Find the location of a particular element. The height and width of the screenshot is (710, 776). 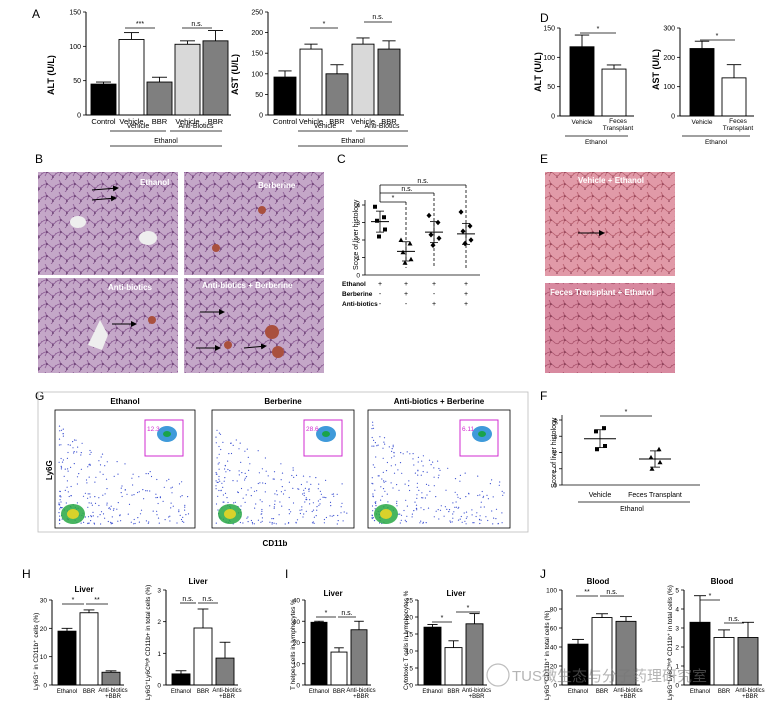

micrograph-label-vehicle-ethanol: Vehicle + Ethanol is located at coordinates (611, 180).